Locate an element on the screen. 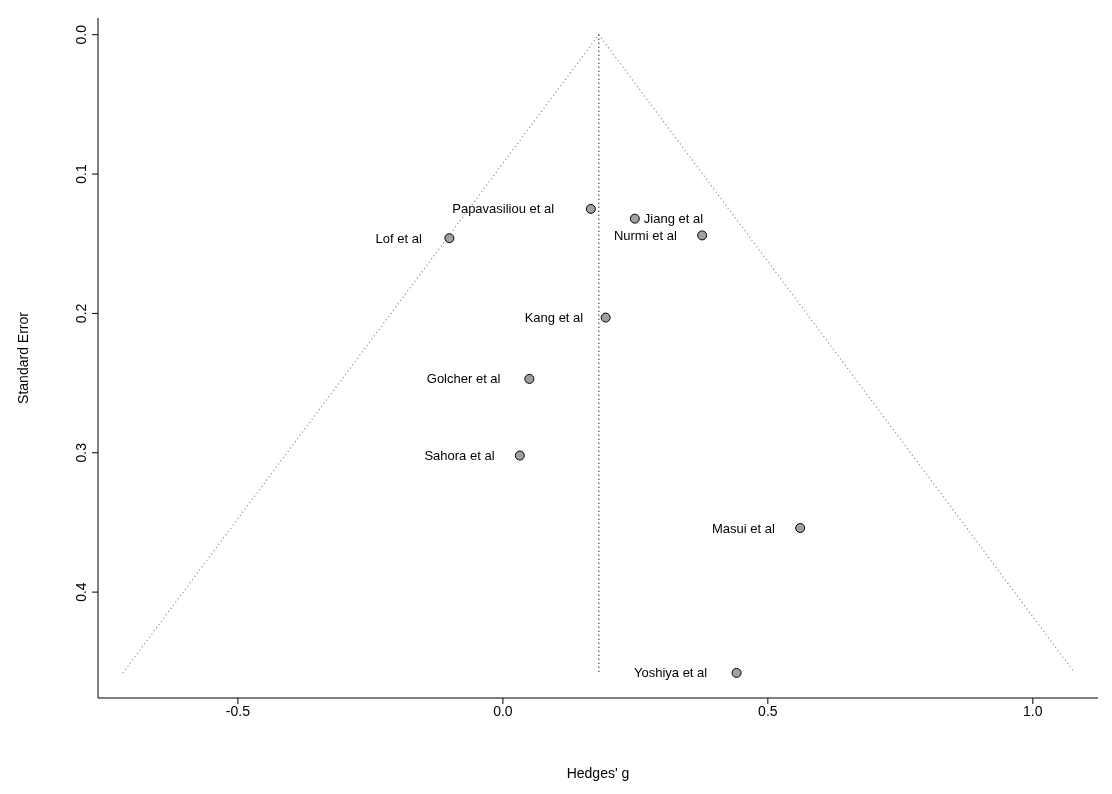 This screenshot has height=794, width=1112. annotation: Jiang et al is located at coordinates (673, 219).